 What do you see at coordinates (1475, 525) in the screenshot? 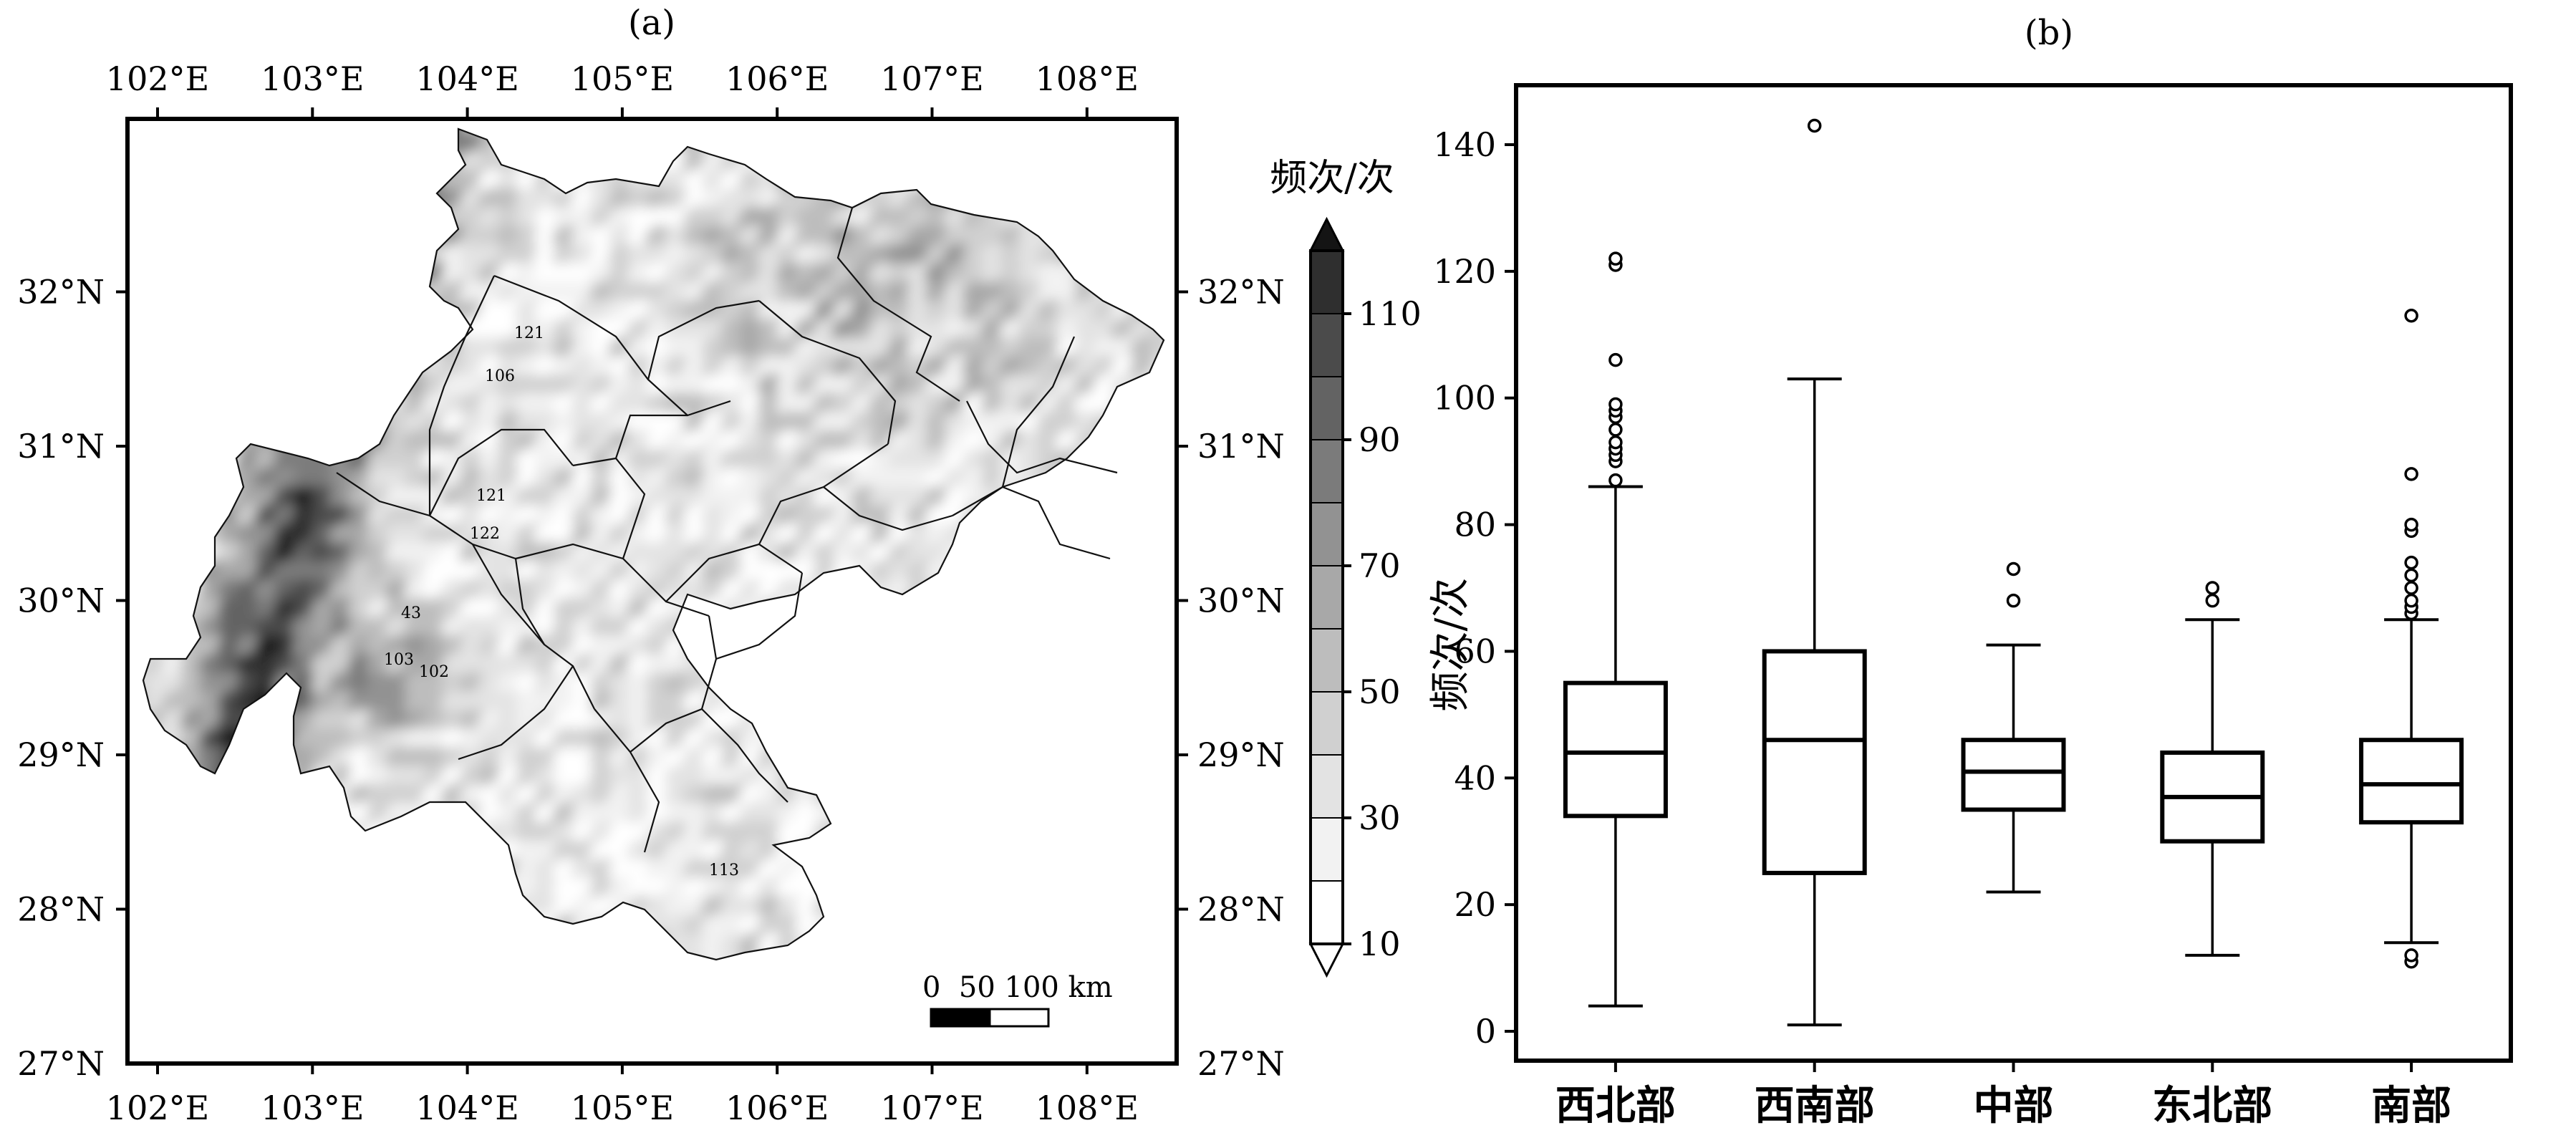
I see `y-tick-label: 80` at bounding box center [1475, 525].